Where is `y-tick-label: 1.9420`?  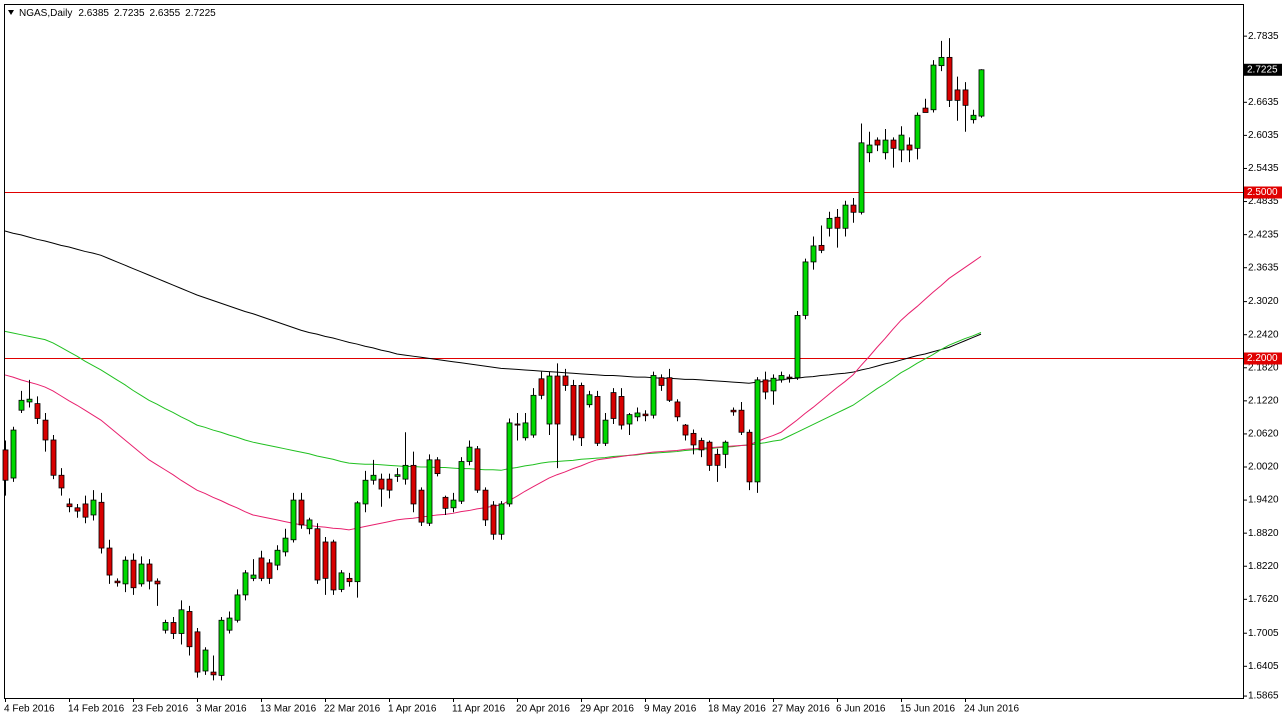
y-tick-label: 1.9420 is located at coordinates (1263, 500).